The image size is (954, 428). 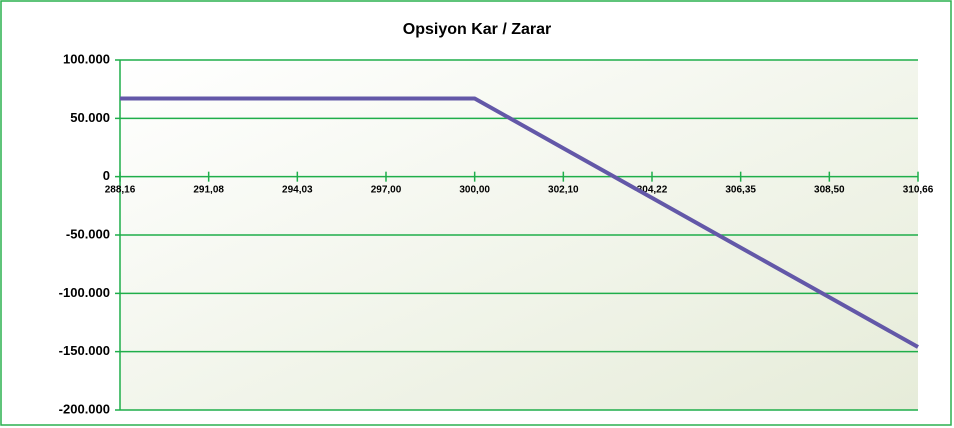 What do you see at coordinates (477, 29) in the screenshot?
I see `chart-title: Opsiyon Kar / Zarar` at bounding box center [477, 29].